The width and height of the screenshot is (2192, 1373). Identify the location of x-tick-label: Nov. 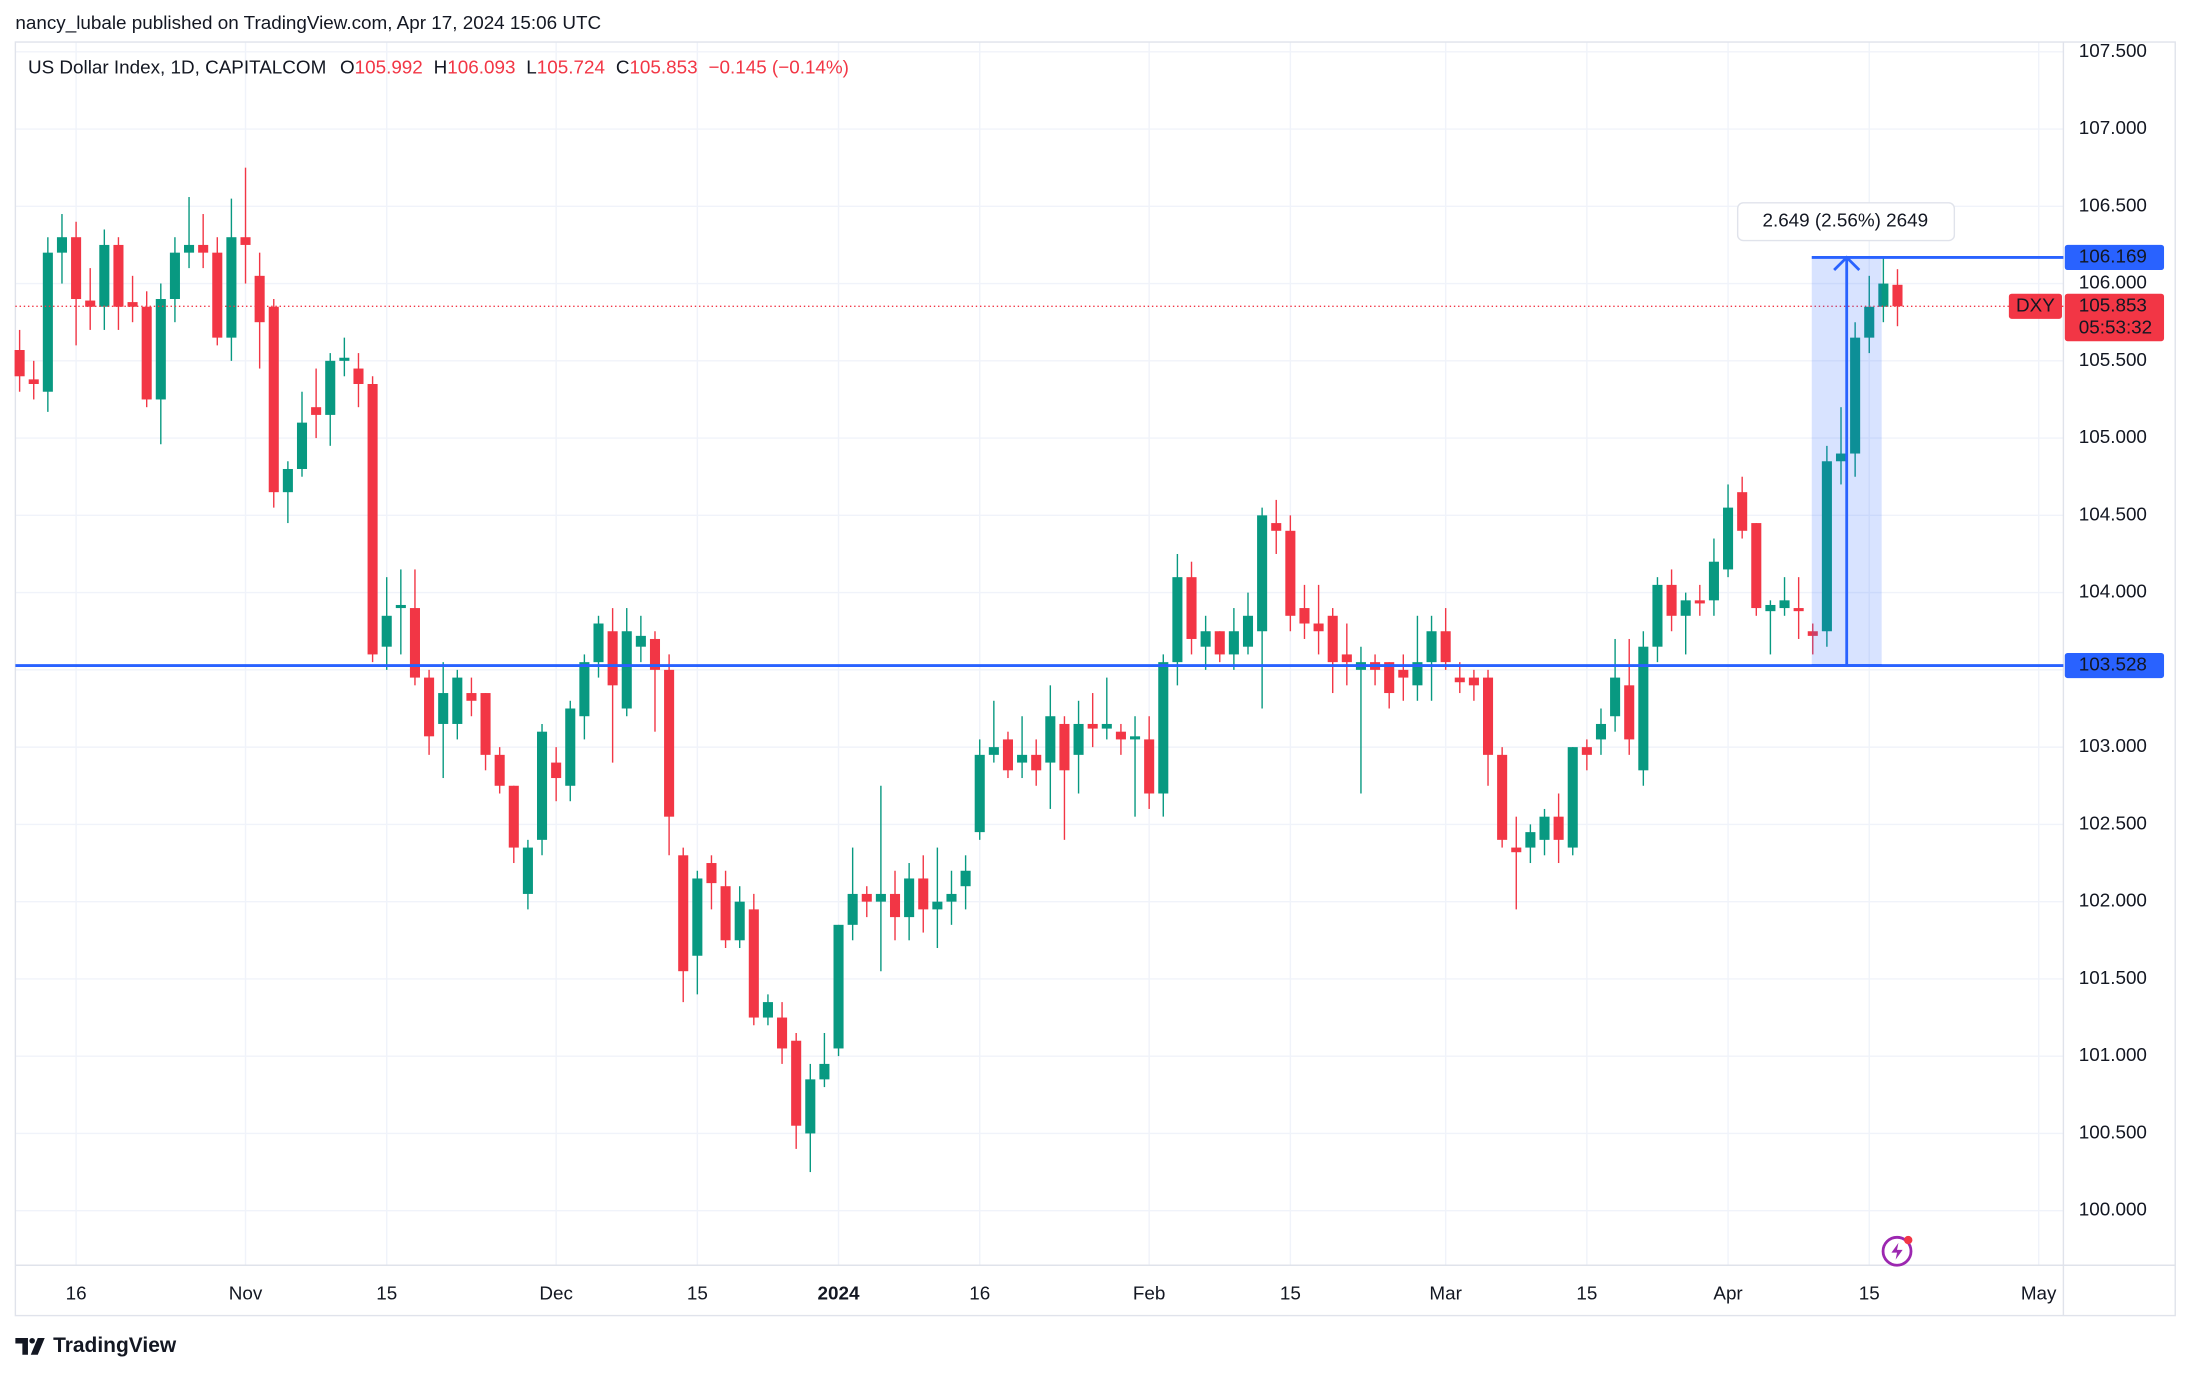
(246, 1293).